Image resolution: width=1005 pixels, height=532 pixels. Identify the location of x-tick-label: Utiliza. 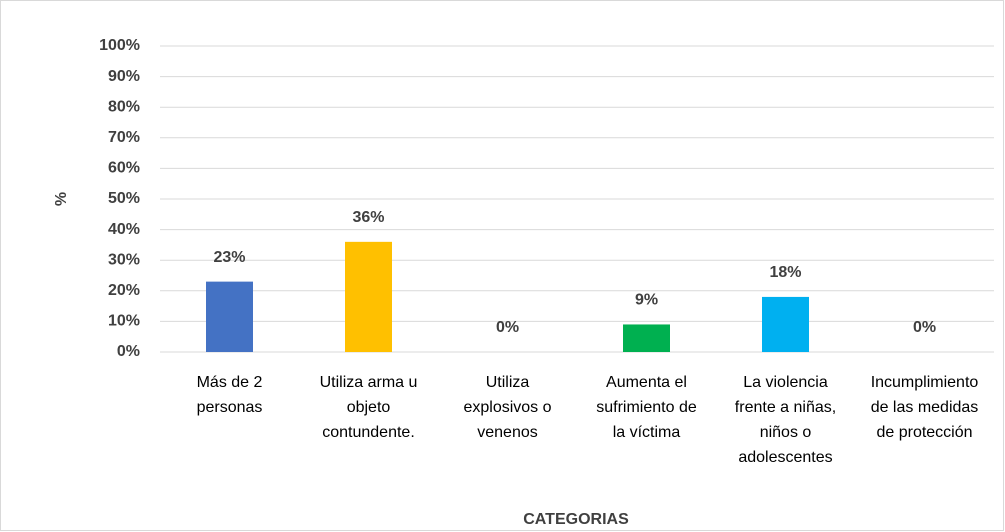
(508, 382).